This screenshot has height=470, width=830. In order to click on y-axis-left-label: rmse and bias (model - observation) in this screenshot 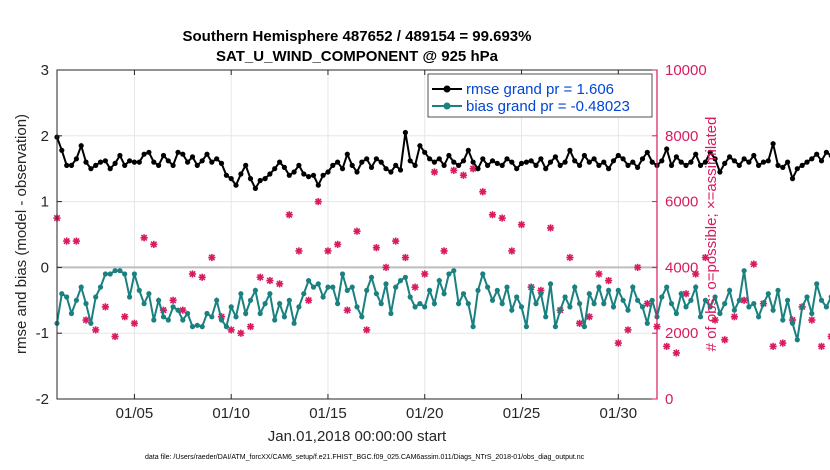, I will do `click(21, 234)`.